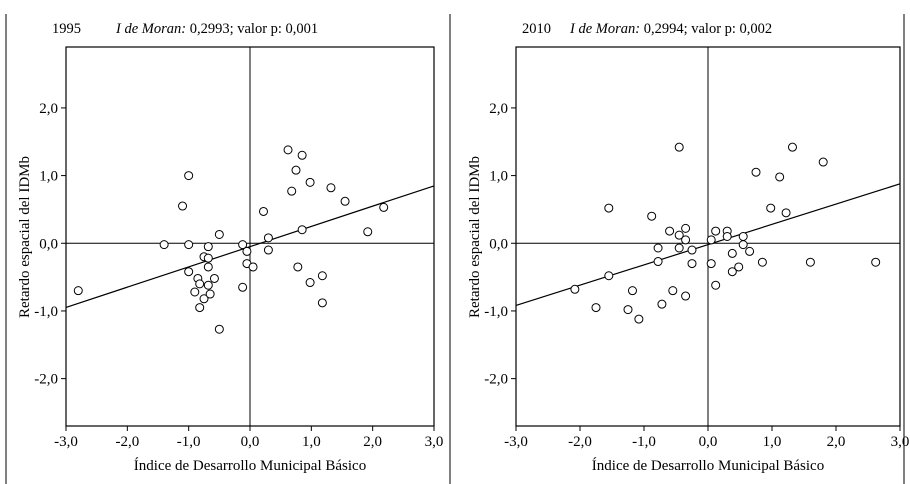  I want to click on y-tick-label: 1,0, so click(498, 177).